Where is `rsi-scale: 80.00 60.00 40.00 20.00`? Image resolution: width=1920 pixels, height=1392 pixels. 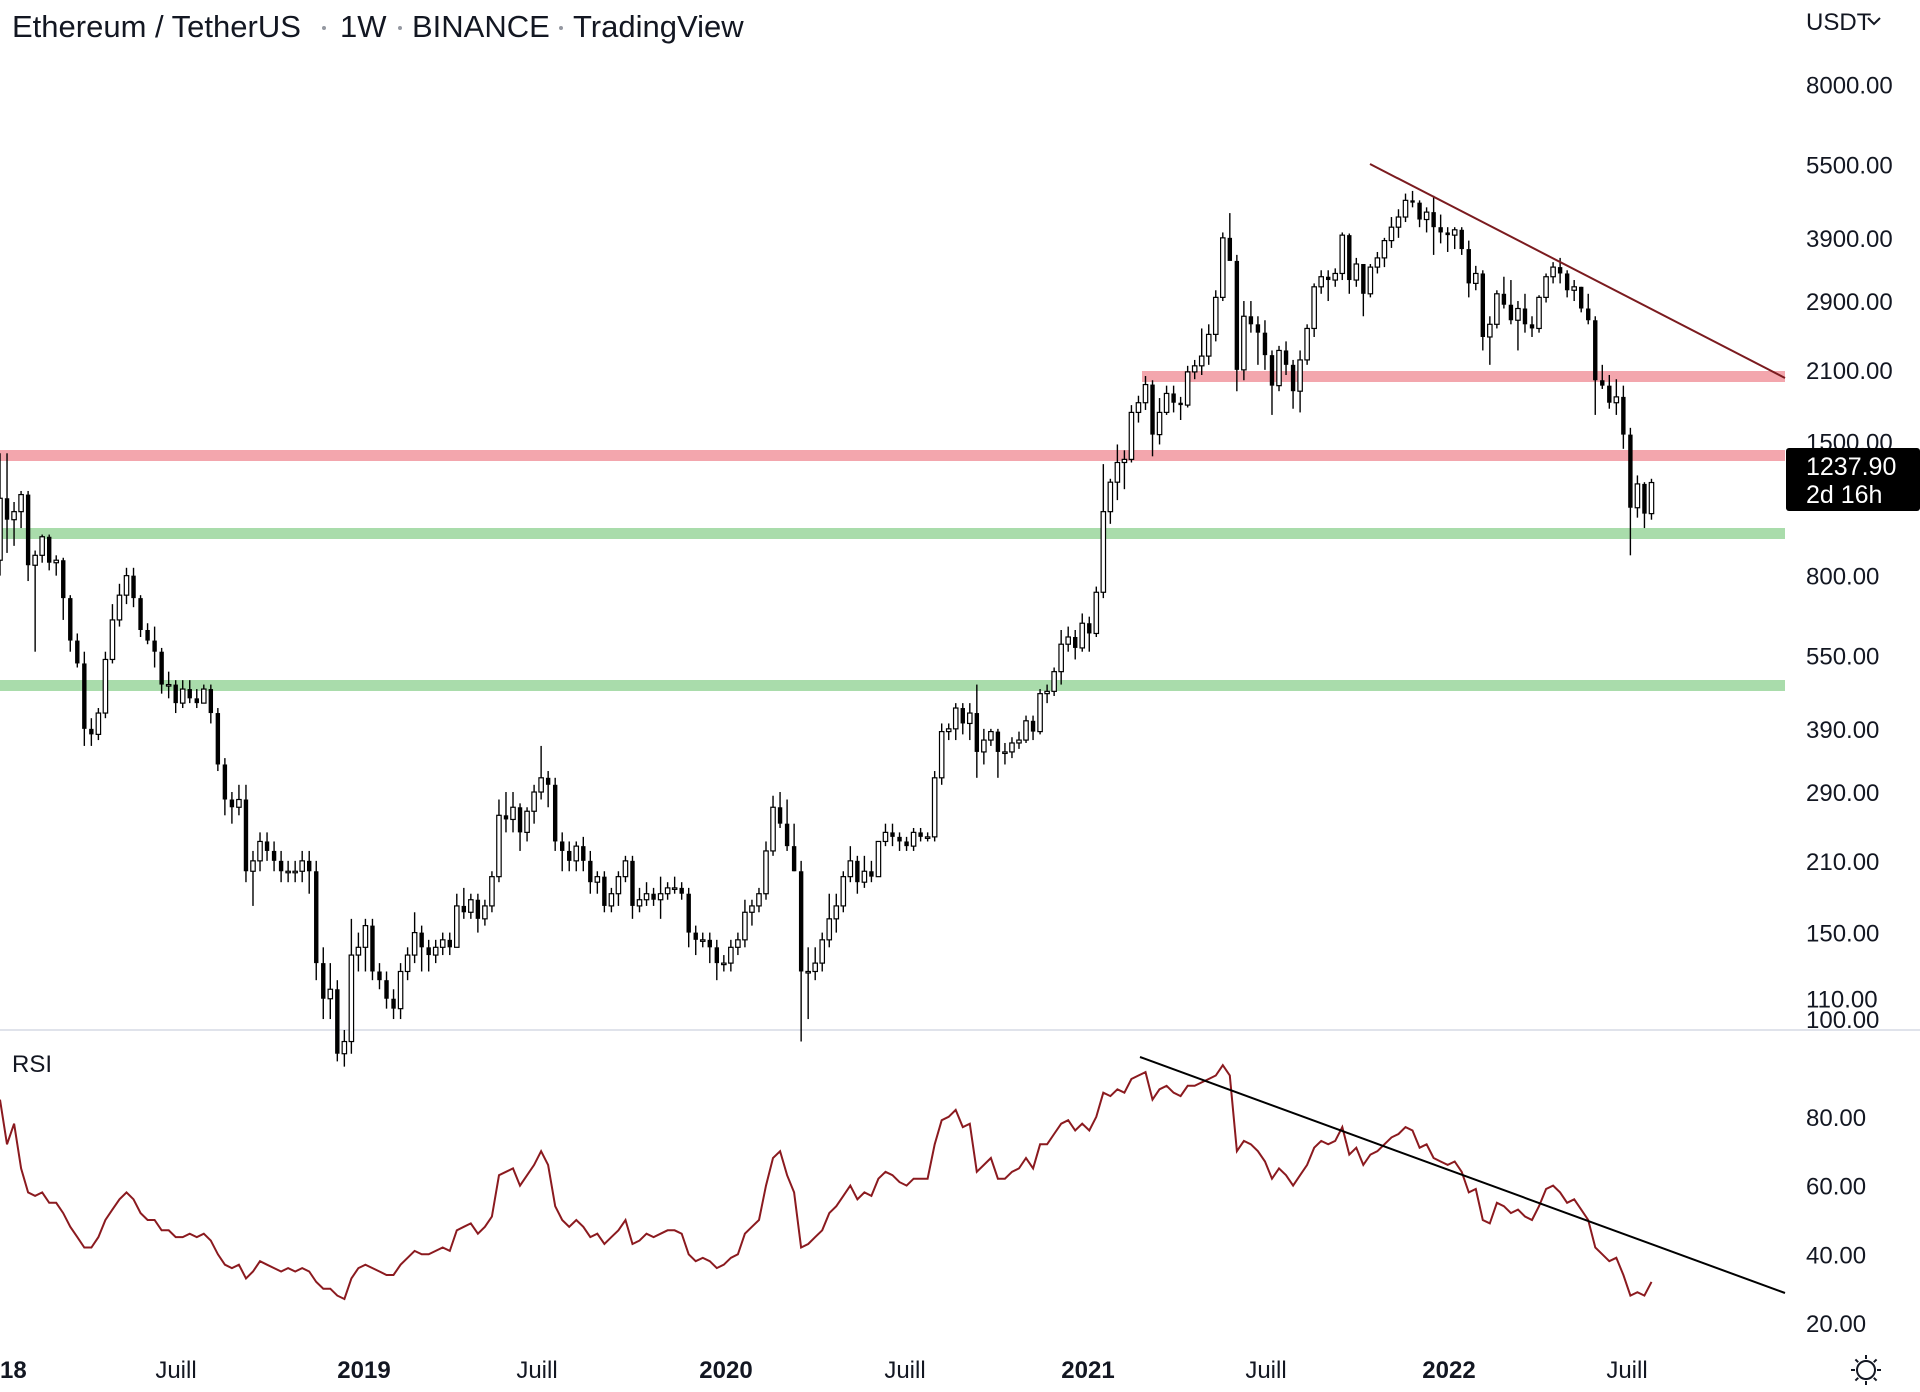
rsi-scale: 80.00 60.00 40.00 20.00 is located at coordinates (1836, 1221).